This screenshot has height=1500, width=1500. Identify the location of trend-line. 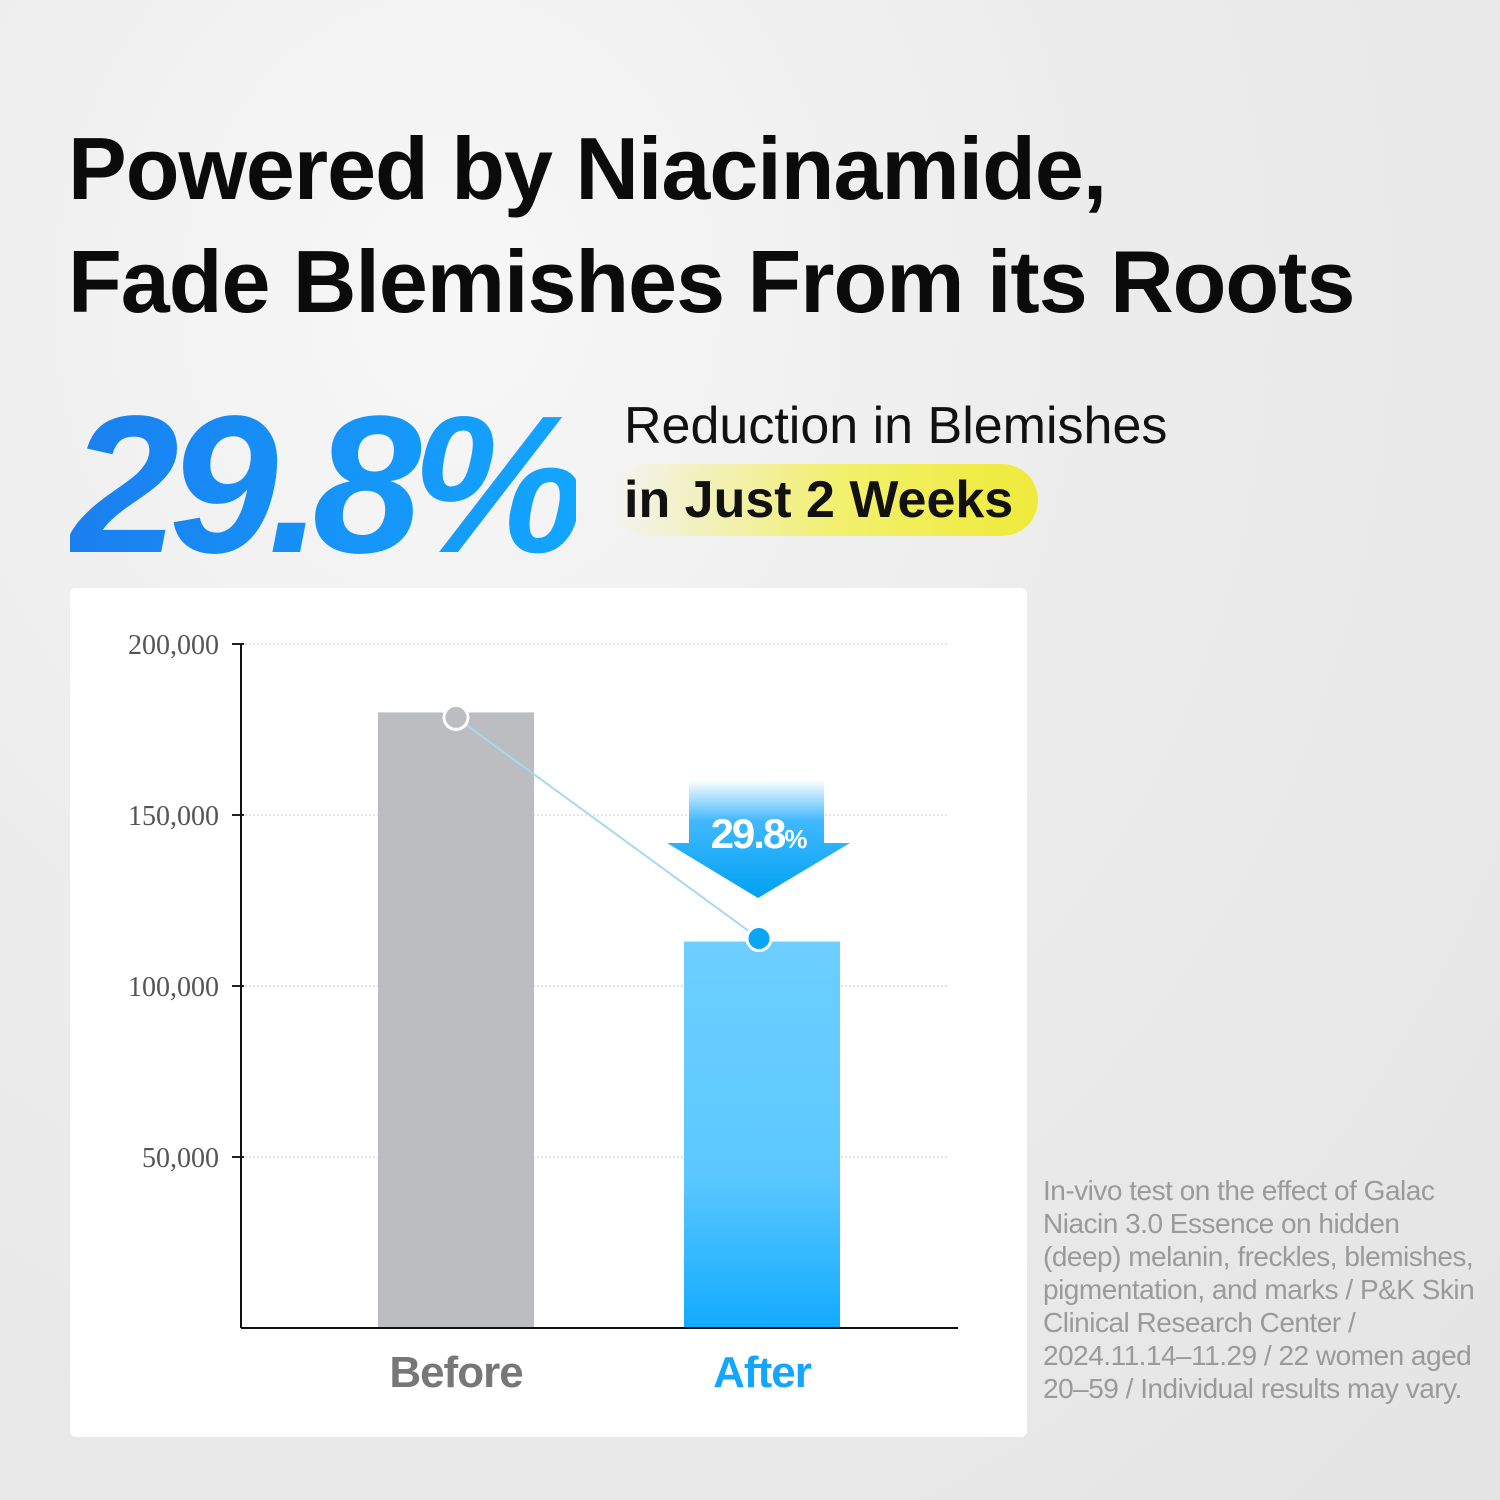
(607, 828).